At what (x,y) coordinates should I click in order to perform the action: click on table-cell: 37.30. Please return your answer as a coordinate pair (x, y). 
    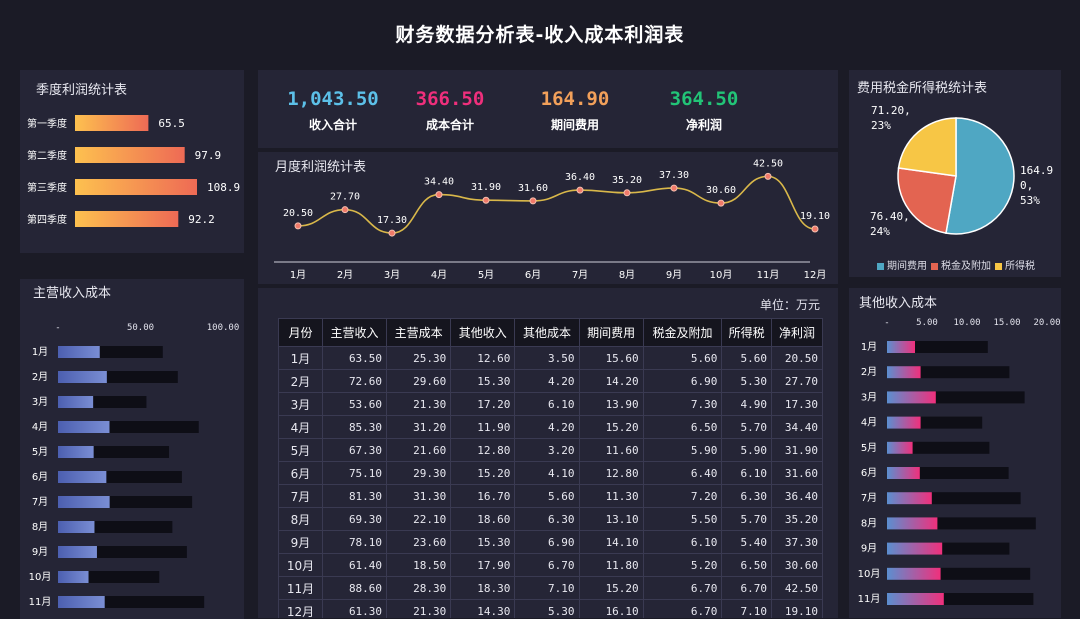
    Looking at the image, I should click on (797, 542).